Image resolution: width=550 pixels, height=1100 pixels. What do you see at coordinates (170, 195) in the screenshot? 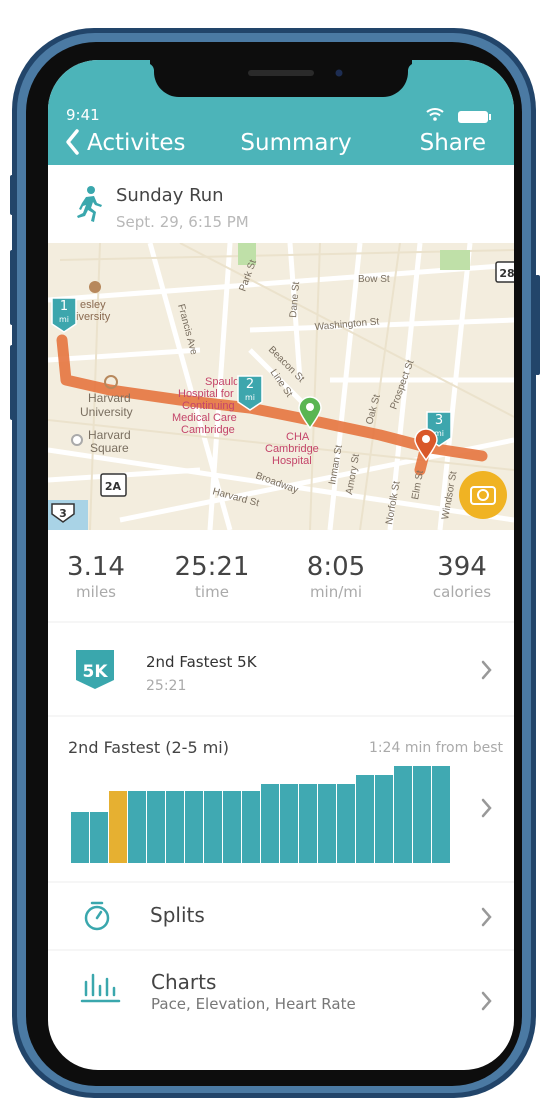
I see `activity-name: Sunday Run` at bounding box center [170, 195].